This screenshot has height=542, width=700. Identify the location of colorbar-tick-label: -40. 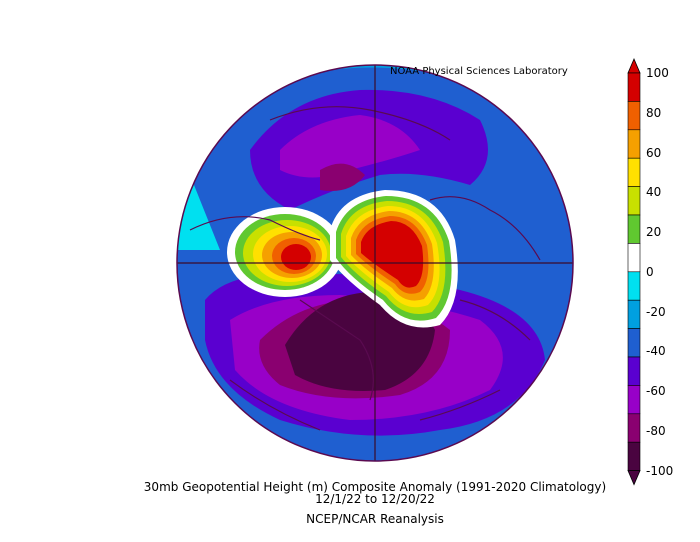
(656, 351).